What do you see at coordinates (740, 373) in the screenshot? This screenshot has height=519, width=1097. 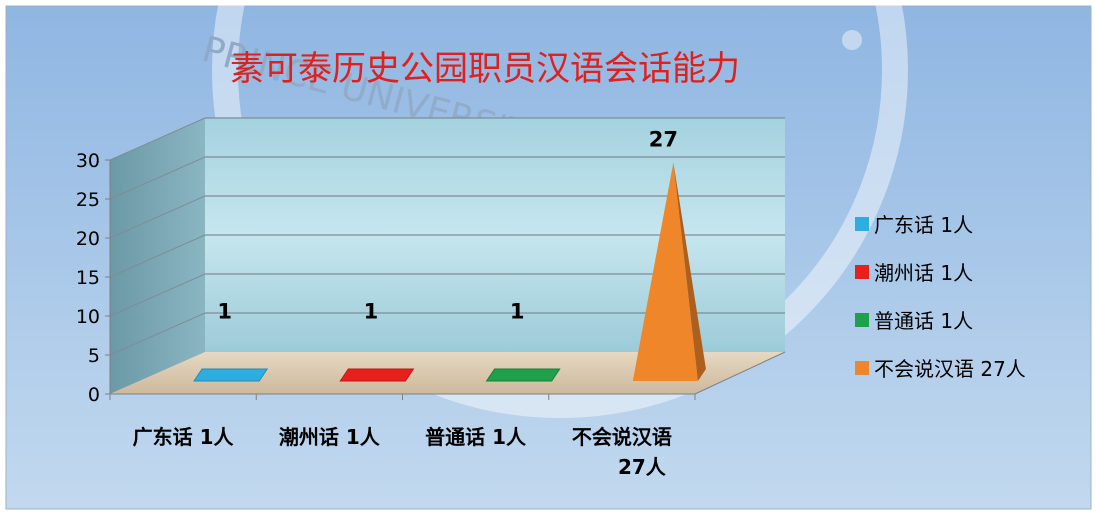 I see `floor-edge` at bounding box center [740, 373].